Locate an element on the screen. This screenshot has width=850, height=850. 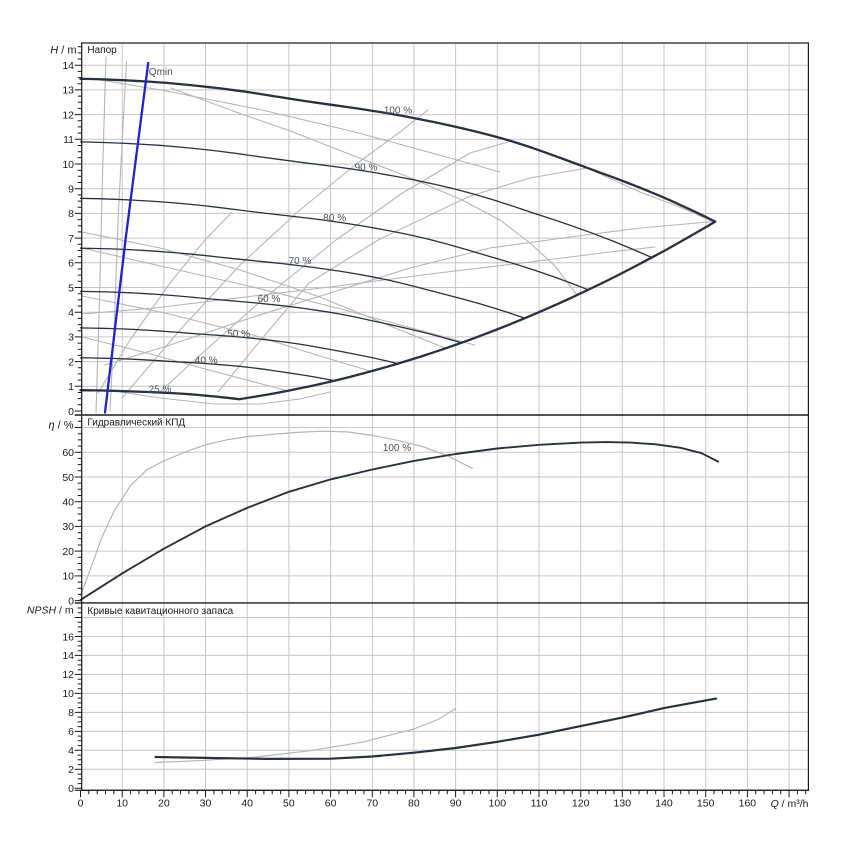
svg-text: 110 is located at coordinates (539, 803).